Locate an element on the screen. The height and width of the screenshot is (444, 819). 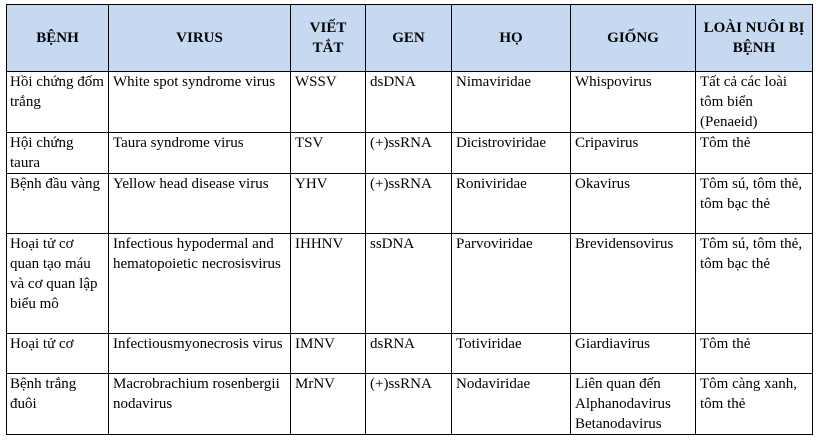
cell-genome: ssDNA is located at coordinates (408, 283).